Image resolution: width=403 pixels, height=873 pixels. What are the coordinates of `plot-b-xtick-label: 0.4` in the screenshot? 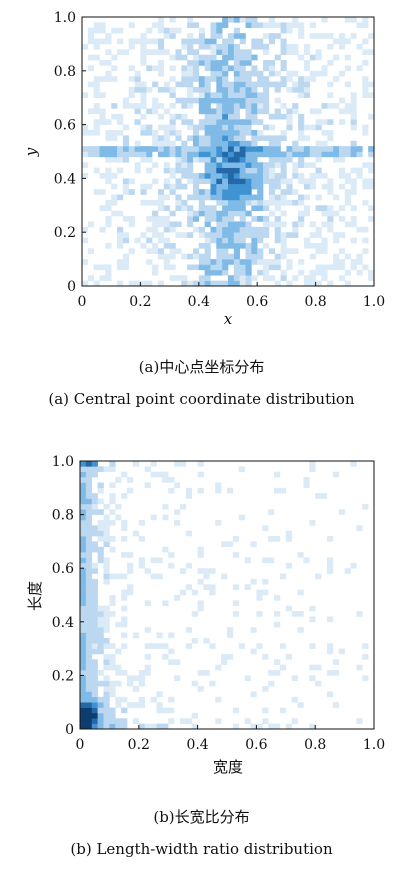 It's located at (197, 745).